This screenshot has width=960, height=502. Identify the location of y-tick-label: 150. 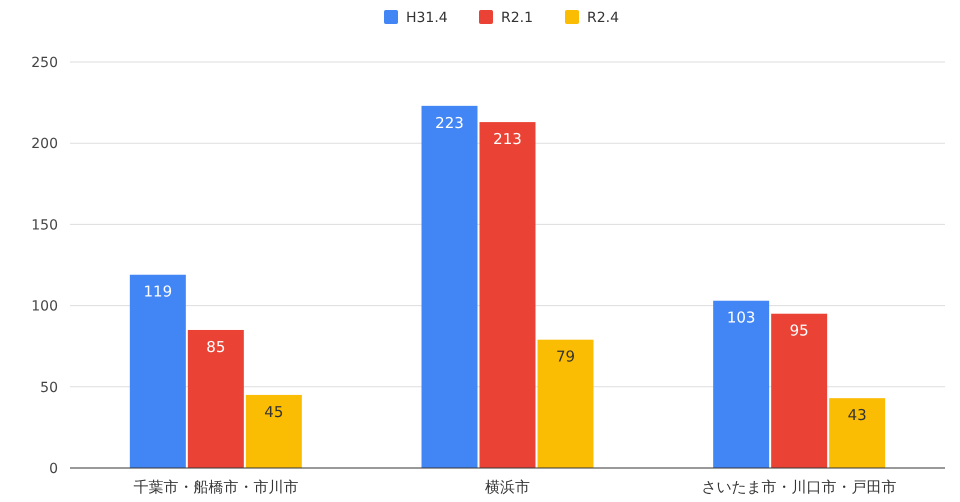
(44, 225).